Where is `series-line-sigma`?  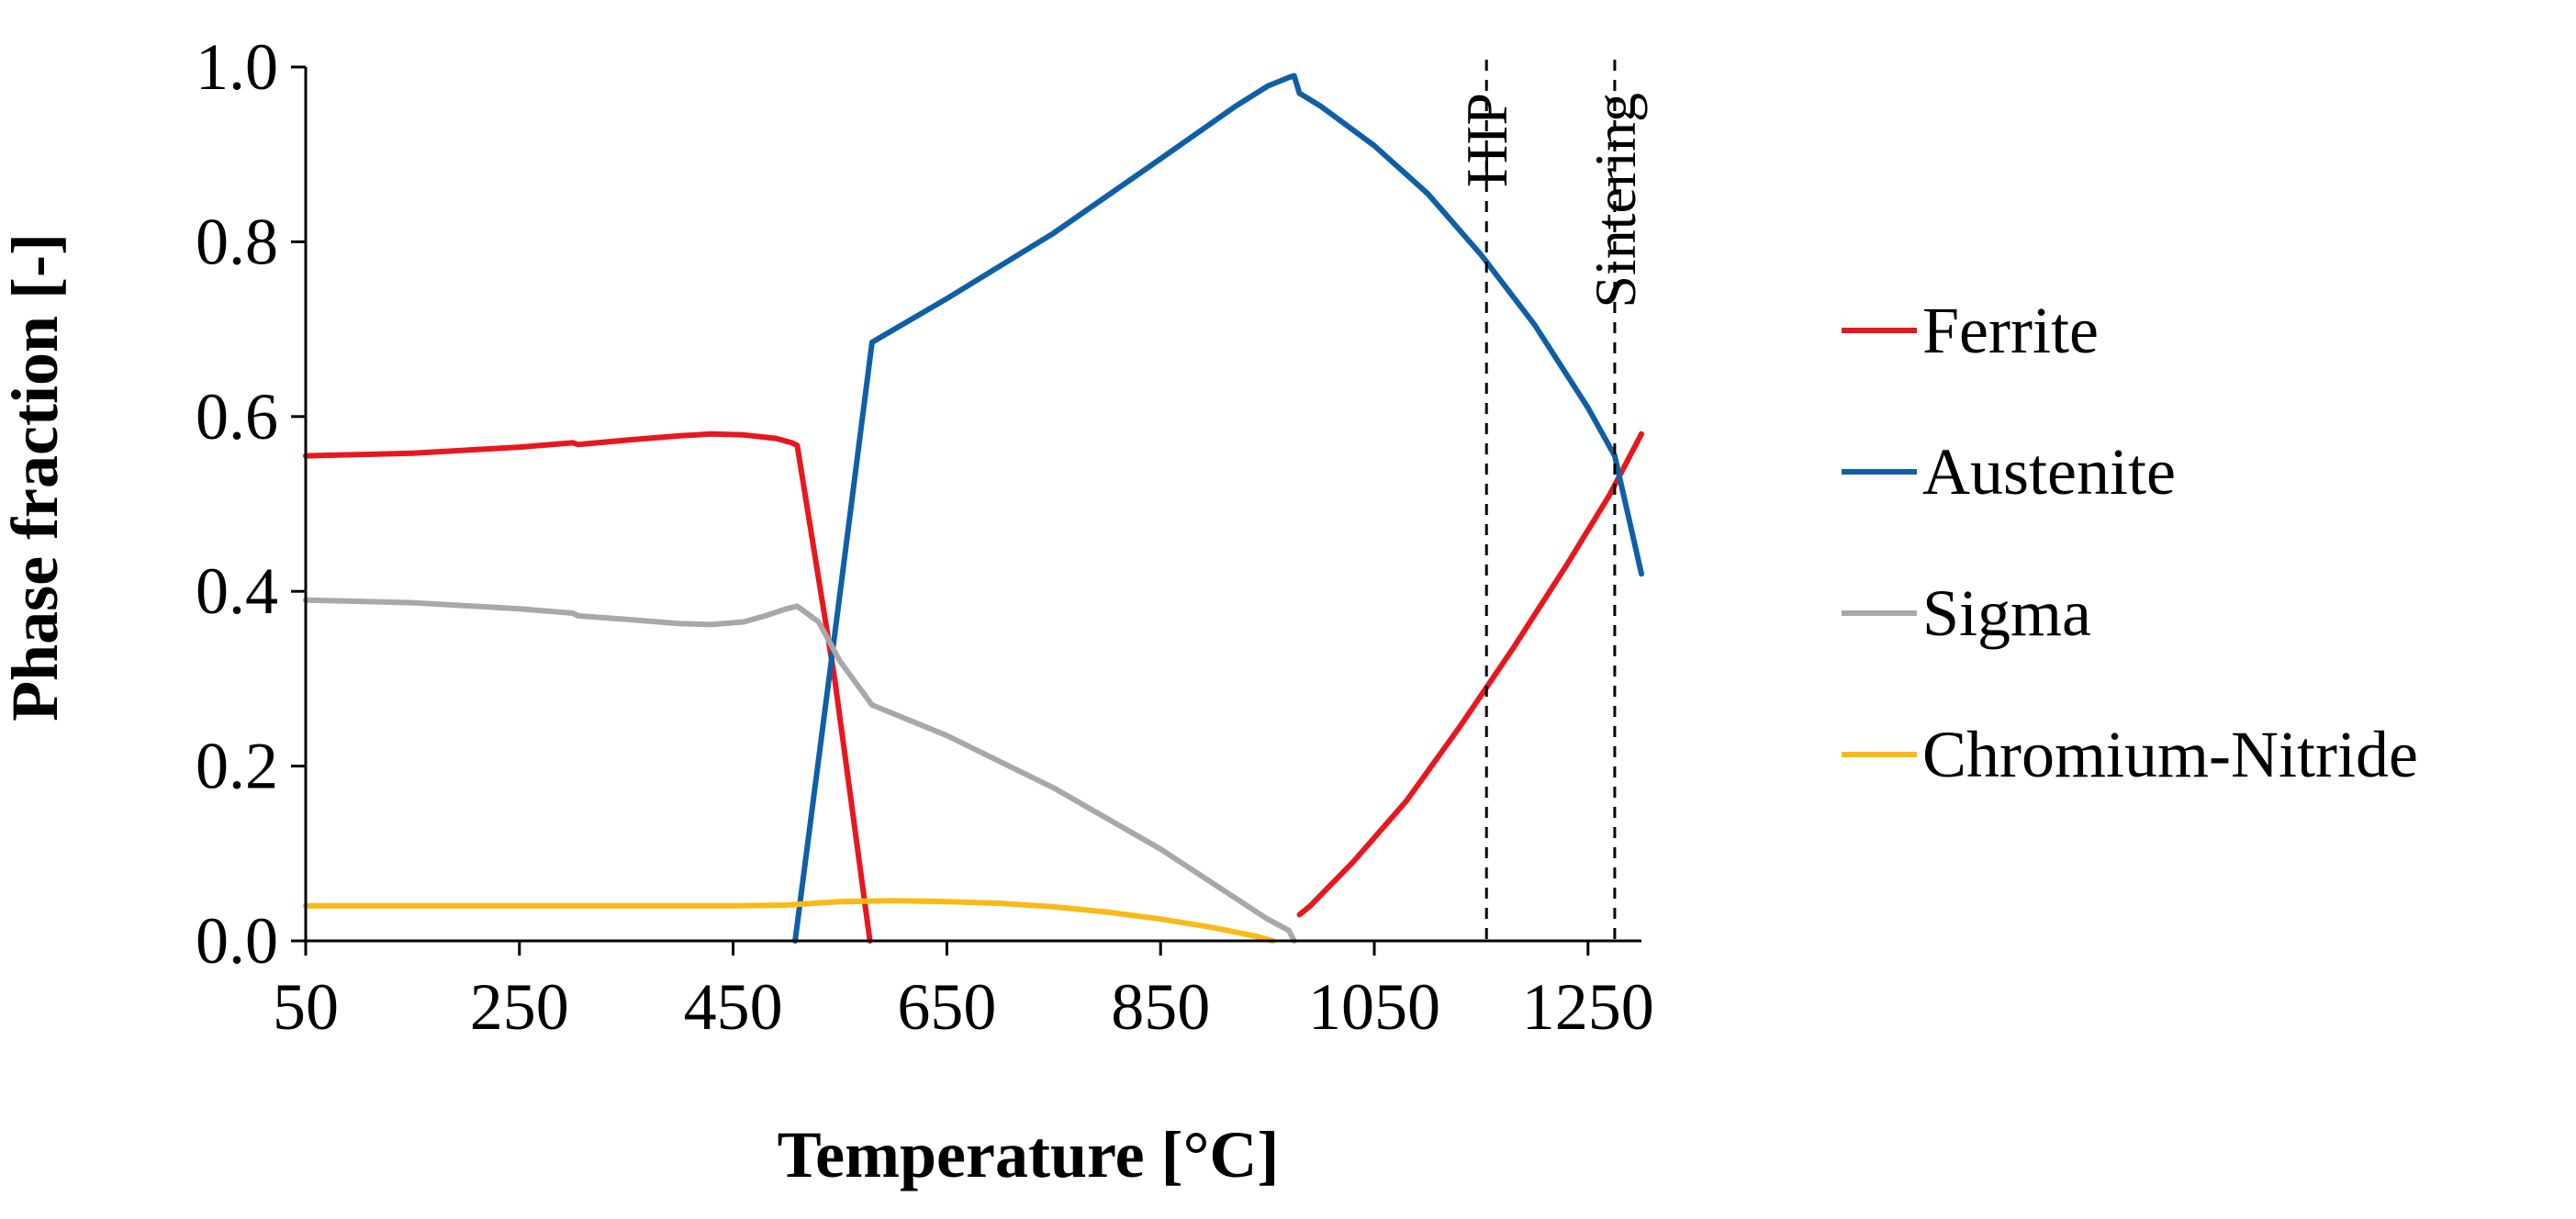 series-line-sigma is located at coordinates (800, 770).